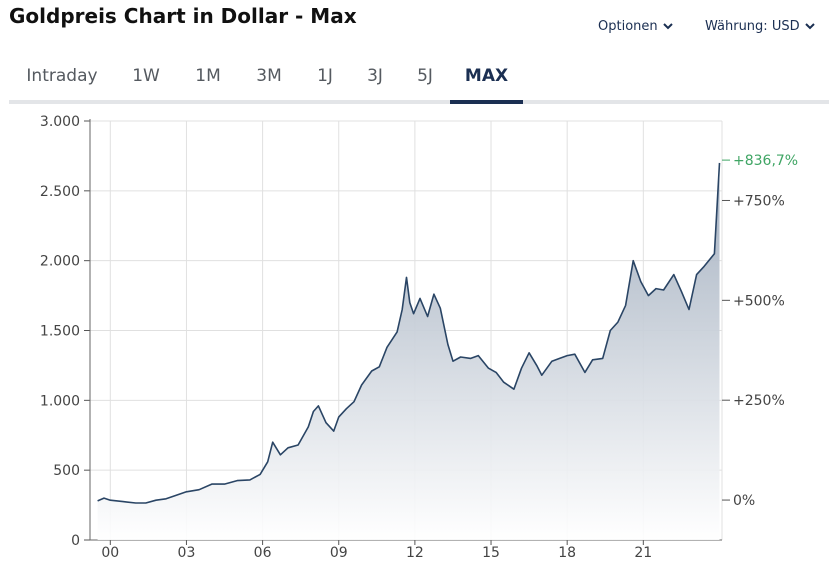 The height and width of the screenshot is (581, 837). What do you see at coordinates (752, 26) in the screenshot?
I see `currency-label: Währung: USD` at bounding box center [752, 26].